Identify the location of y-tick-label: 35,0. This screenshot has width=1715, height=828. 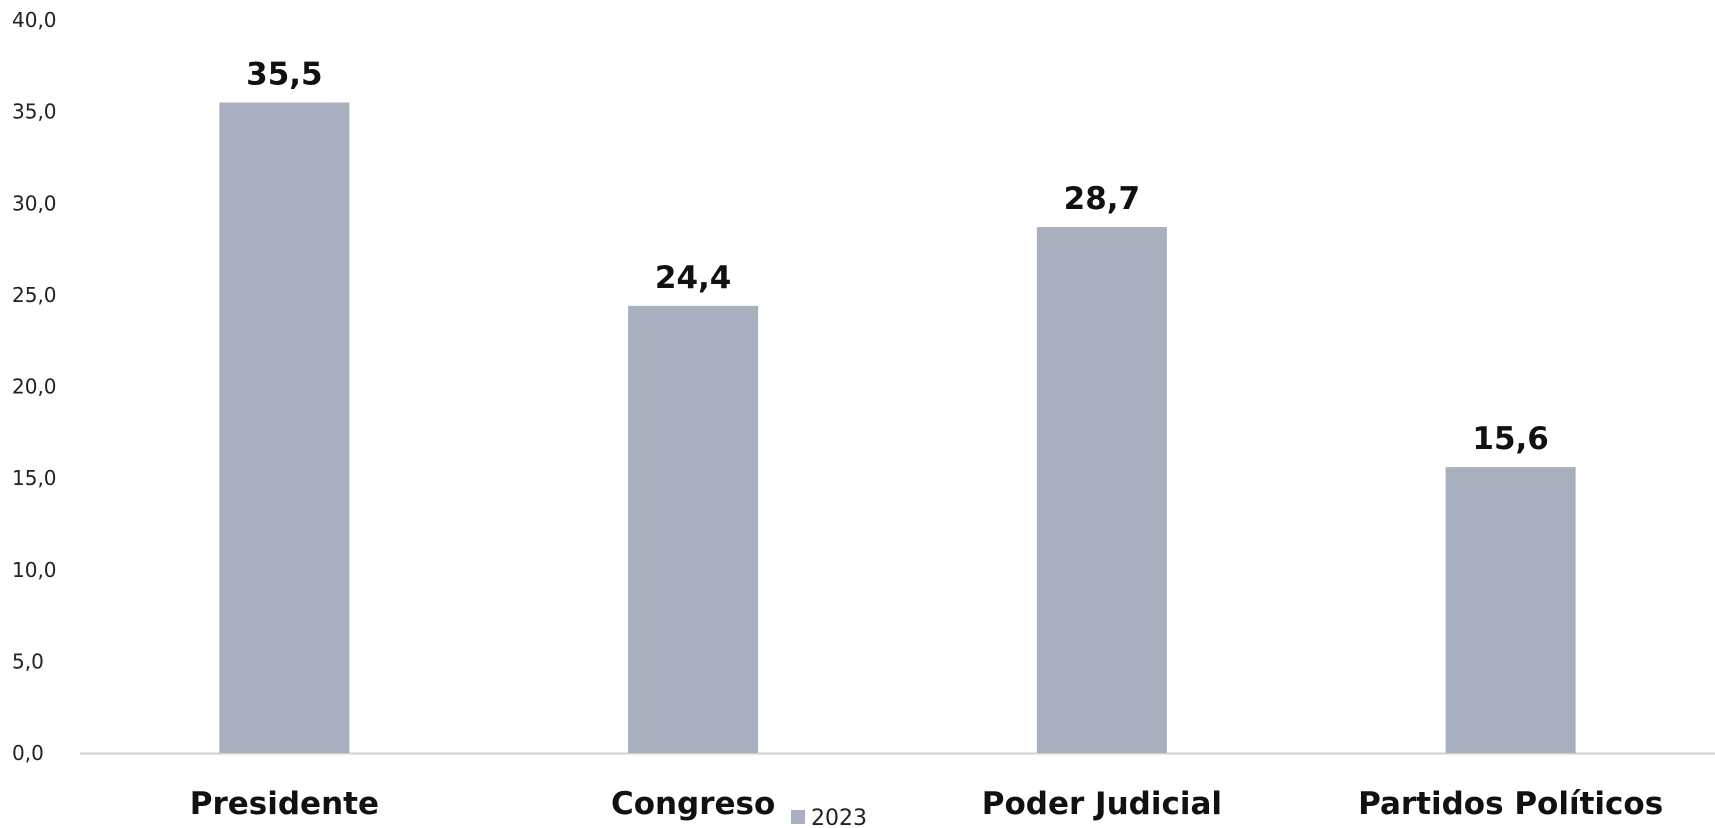
(34, 112).